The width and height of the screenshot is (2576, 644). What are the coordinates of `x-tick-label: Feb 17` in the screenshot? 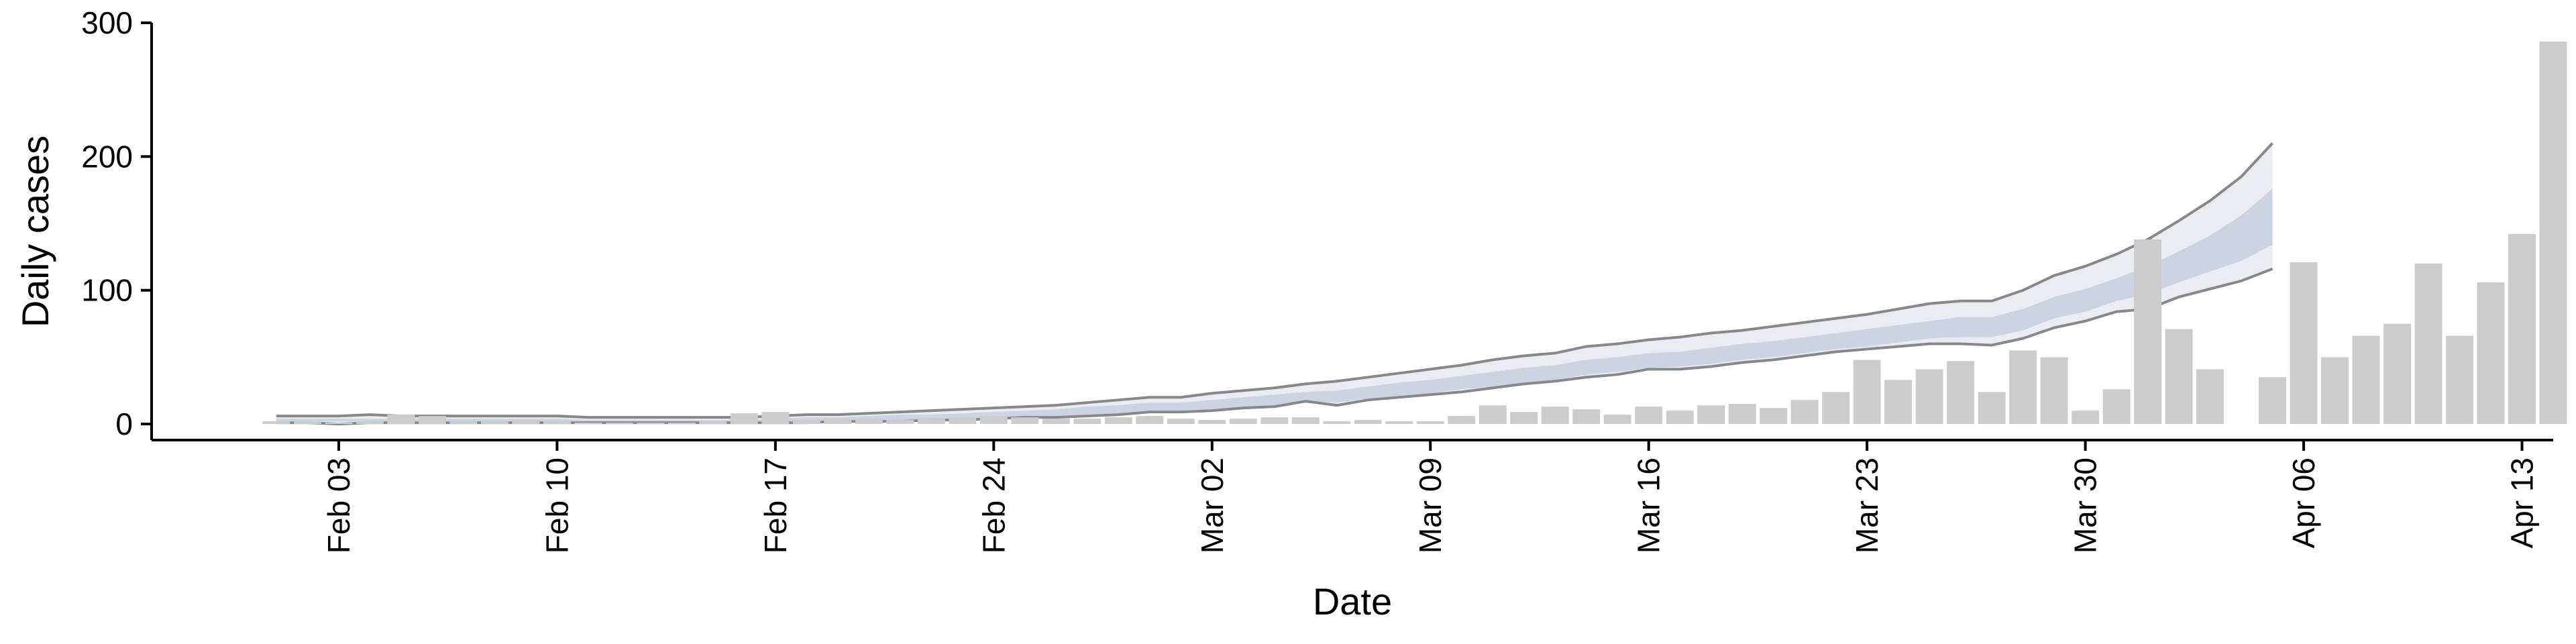 It's located at (775, 505).